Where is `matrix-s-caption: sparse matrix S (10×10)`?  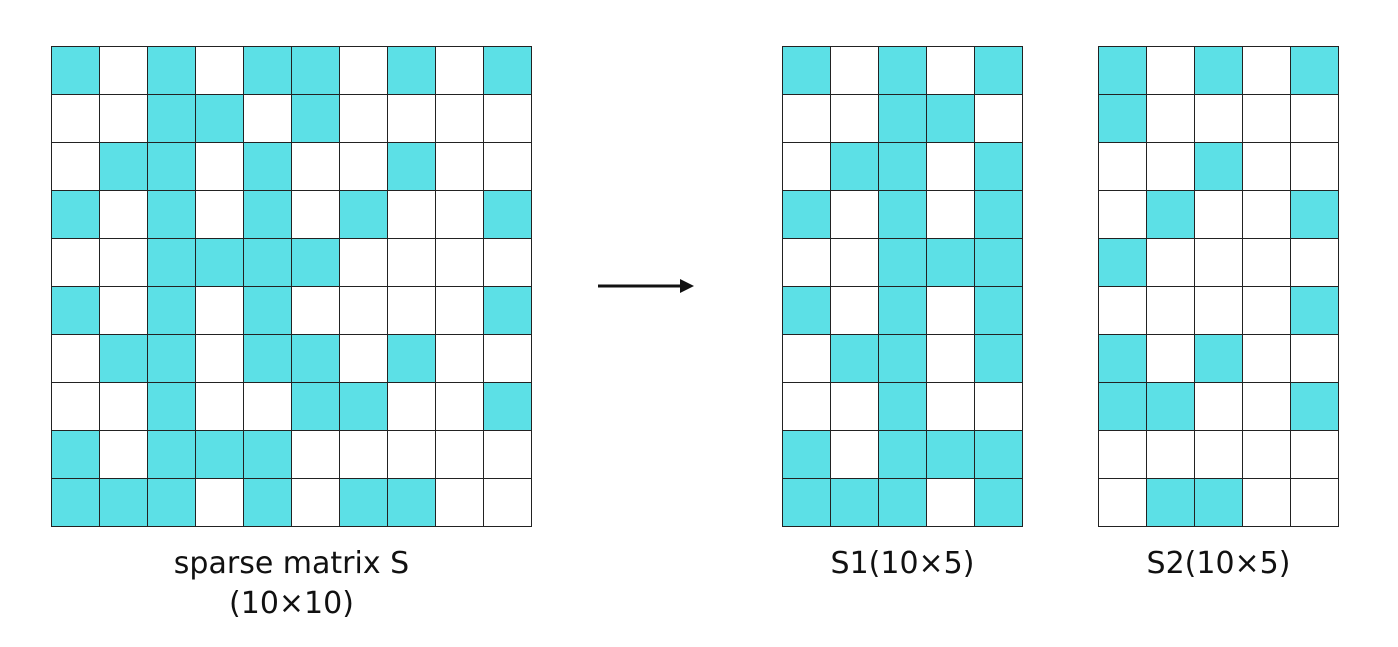
matrix-s-caption: sparse matrix S (10×10) is located at coordinates (291, 584).